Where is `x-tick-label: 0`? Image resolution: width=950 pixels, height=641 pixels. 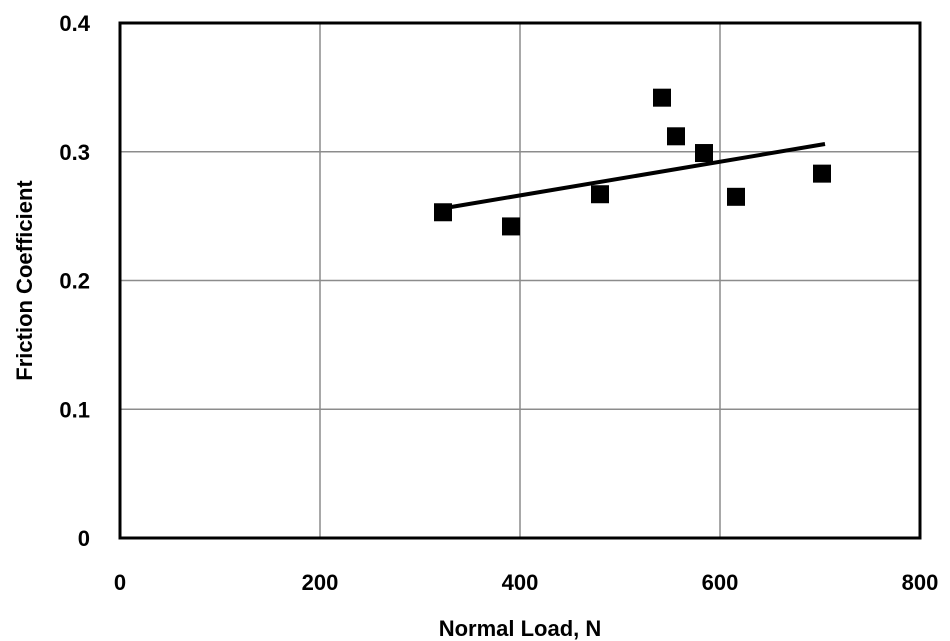 x-tick-label: 0 is located at coordinates (120, 582).